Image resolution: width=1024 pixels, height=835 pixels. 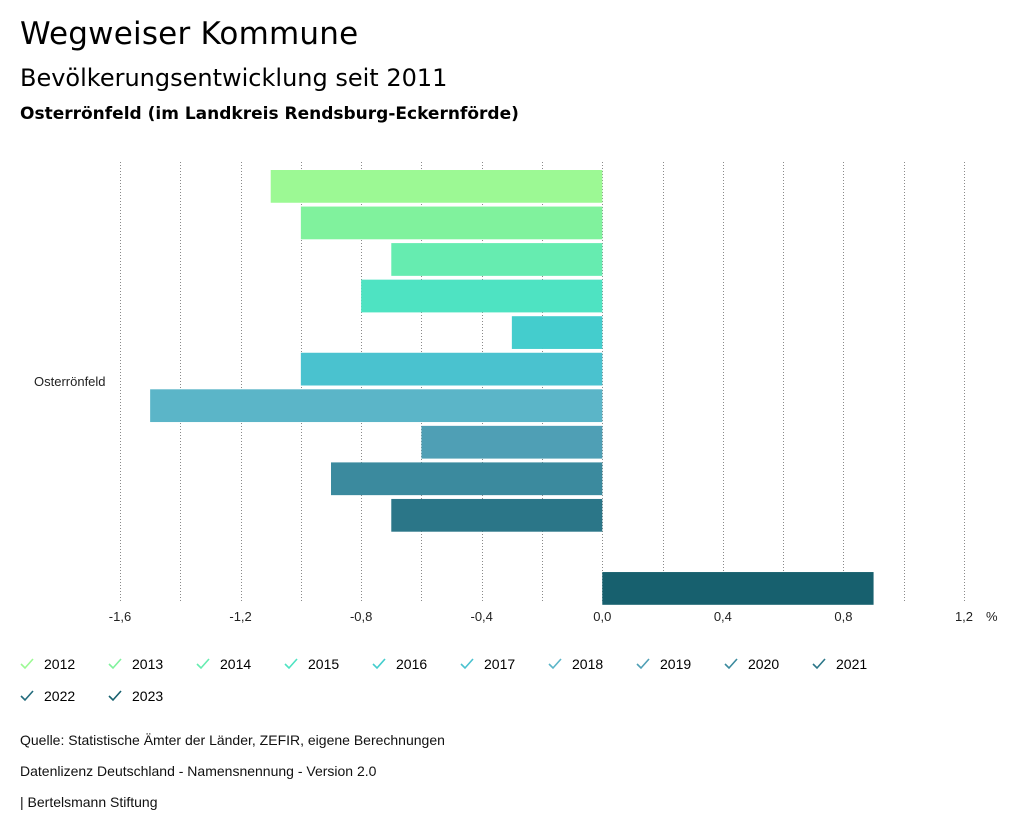 I want to click on x-tick-label: 0,8, so click(x=843, y=616).